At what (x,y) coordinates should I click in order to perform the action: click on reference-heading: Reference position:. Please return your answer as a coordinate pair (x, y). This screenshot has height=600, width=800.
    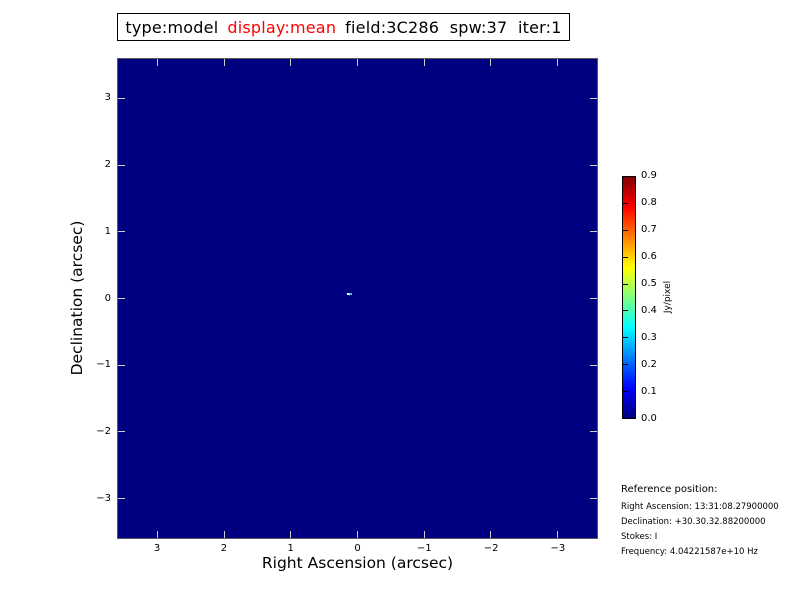
    Looking at the image, I should click on (669, 489).